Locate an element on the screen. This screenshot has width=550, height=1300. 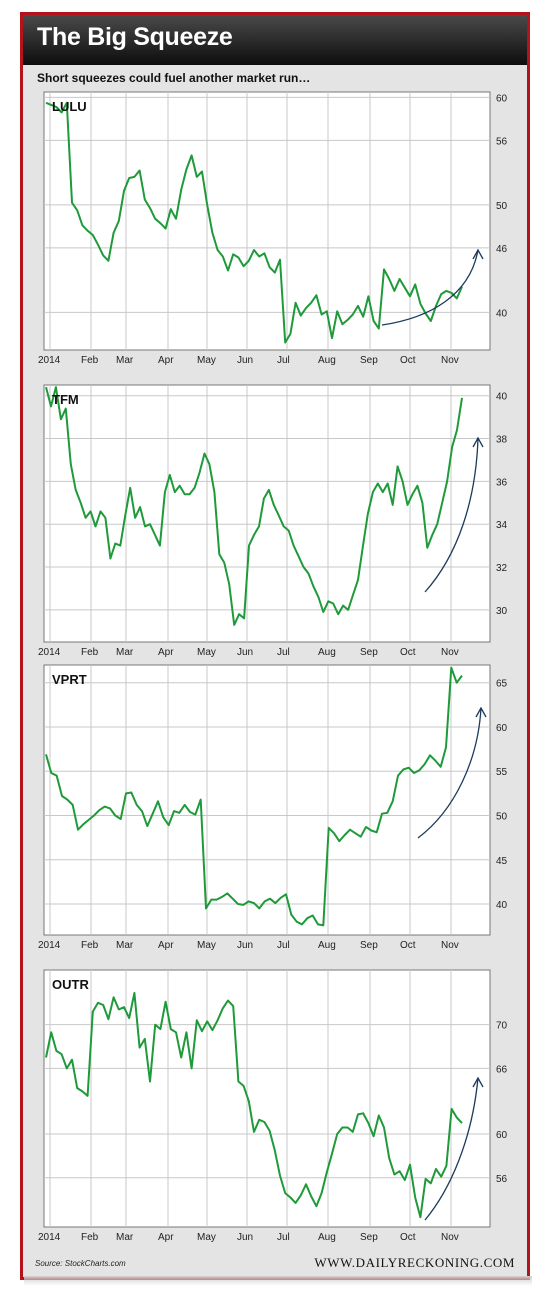
y-tick-label: 65 is located at coordinates (502, 684).